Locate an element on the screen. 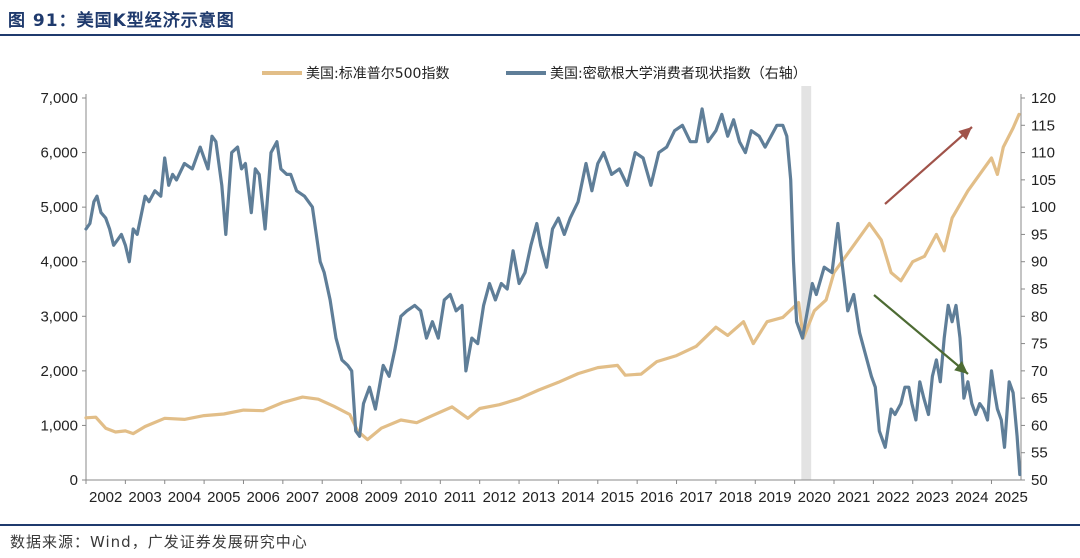 The image size is (1080, 558). x-tick-label: 2013 is located at coordinates (538, 497).